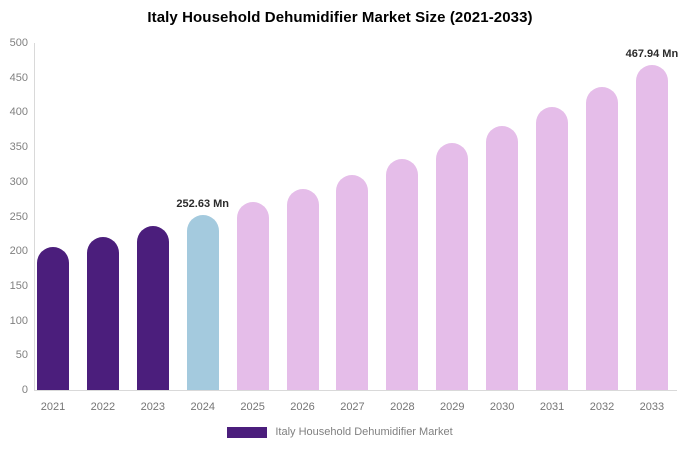 This screenshot has width=680, height=450. What do you see at coordinates (502, 407) in the screenshot?
I see `x-tick-label-2030: 2030` at bounding box center [502, 407].